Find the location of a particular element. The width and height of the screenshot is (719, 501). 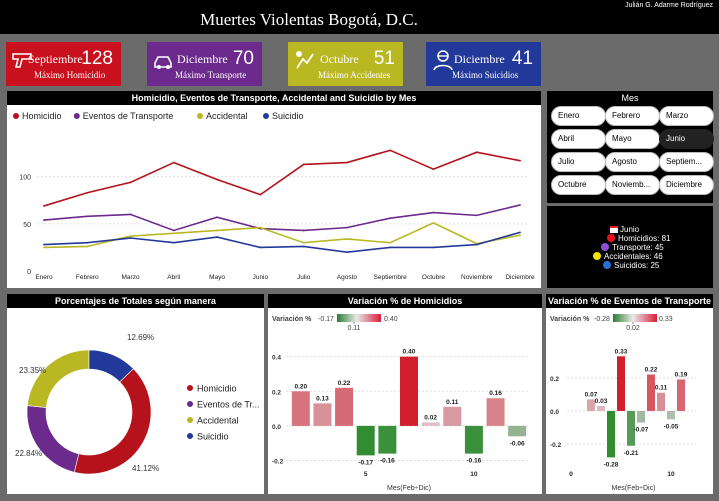

trans-variation-title: Variación % de Eventos de Transporte is located at coordinates (629, 301).